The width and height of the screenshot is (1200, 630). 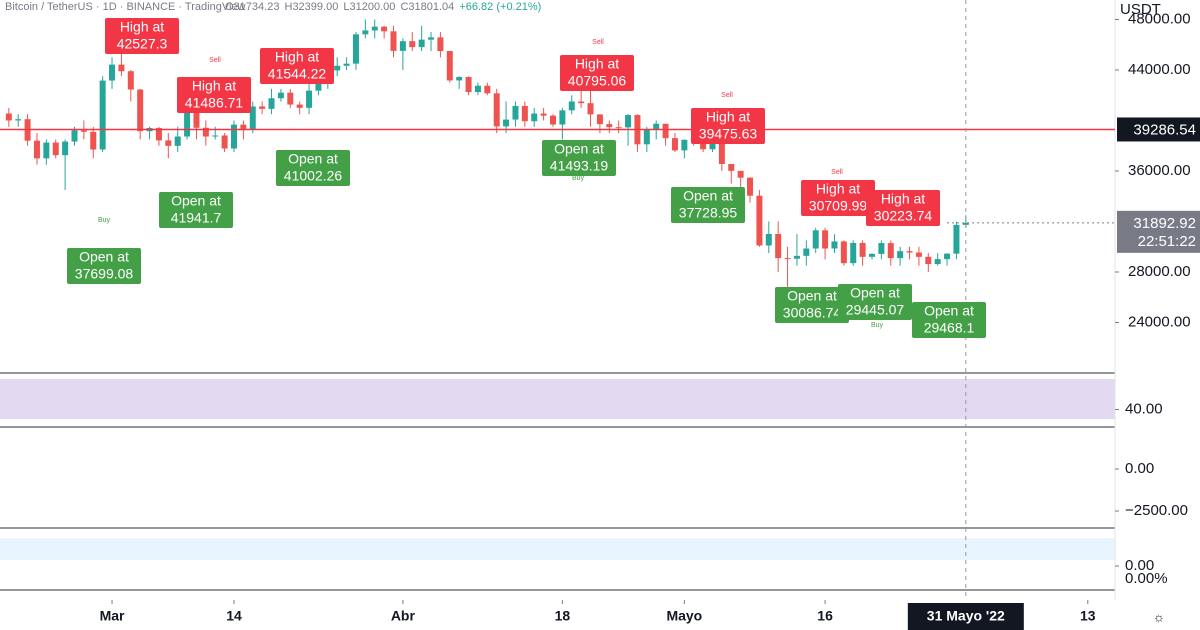 I want to click on x-tick-label: Abr, so click(x=403, y=616).